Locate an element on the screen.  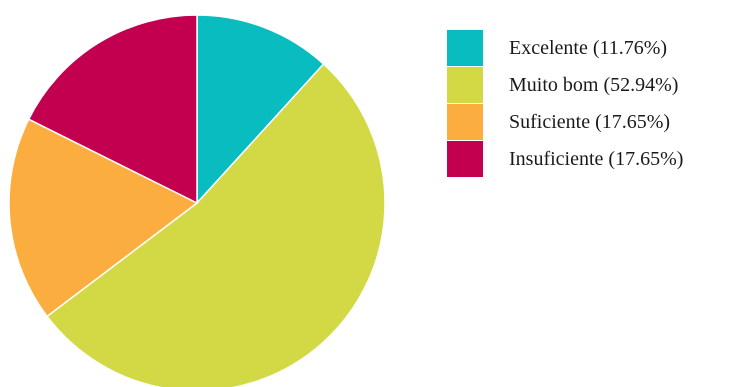
legend-swatch-insuficiente is located at coordinates (465, 159).